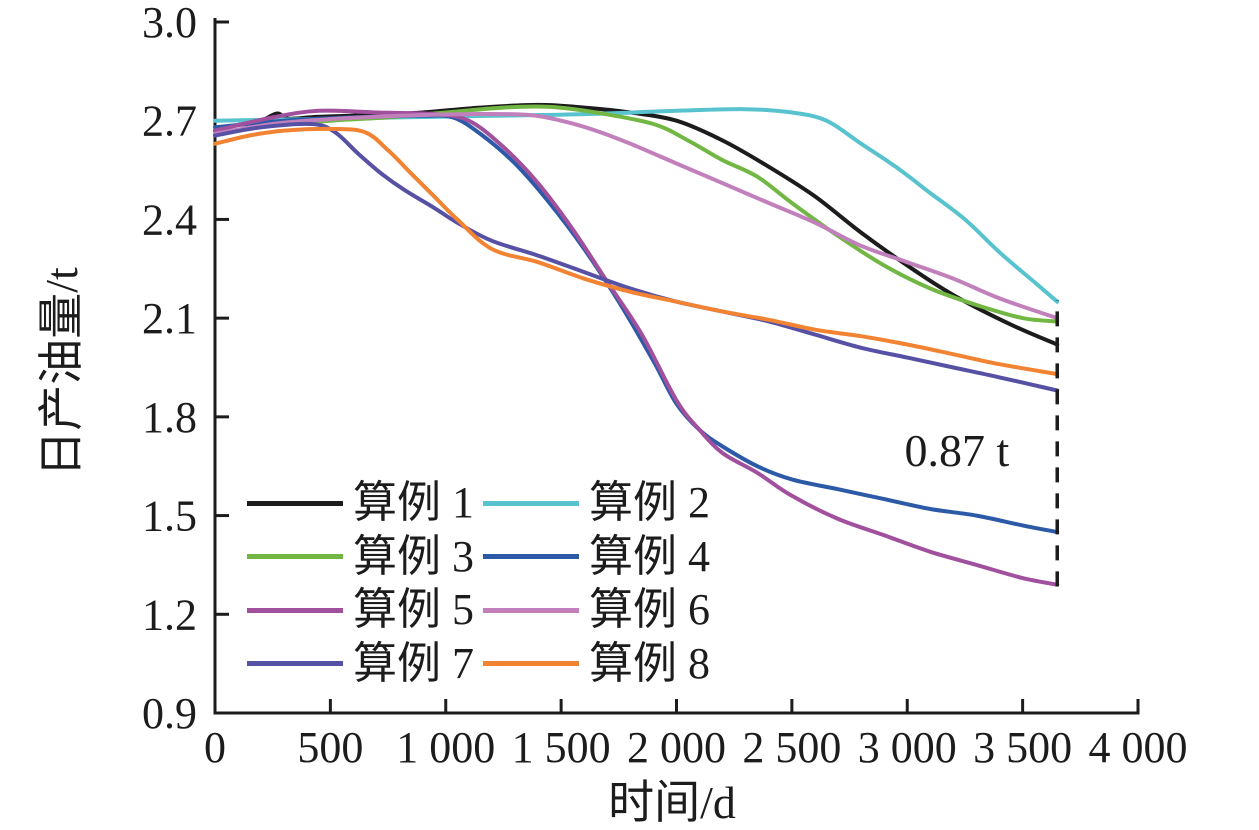 The width and height of the screenshot is (1259, 830). What do you see at coordinates (1138, 747) in the screenshot?
I see `x-tick-label: 4 000` at bounding box center [1138, 747].